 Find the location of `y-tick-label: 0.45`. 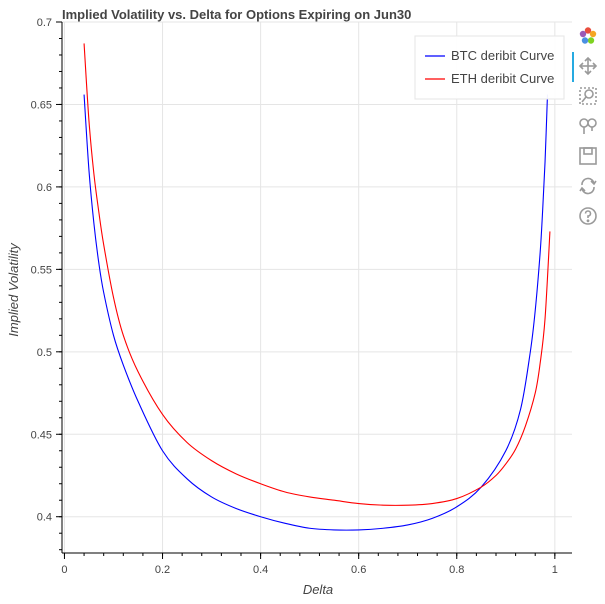

y-tick-label: 0.45 is located at coordinates (41, 435).